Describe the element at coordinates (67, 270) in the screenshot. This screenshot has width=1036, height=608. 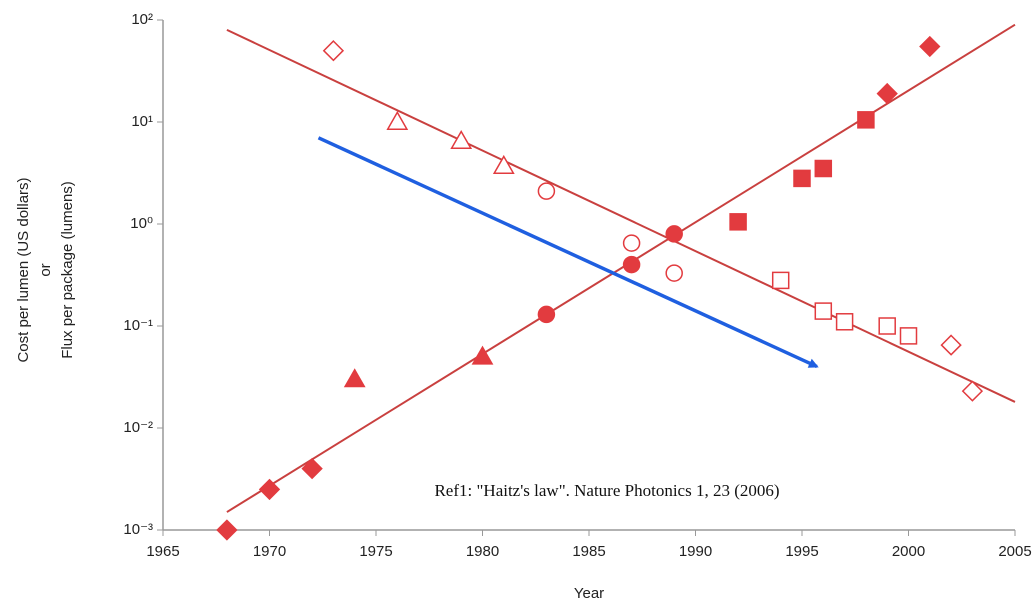
I see `y-axis-label: Flux per package (lumens)` at that location.